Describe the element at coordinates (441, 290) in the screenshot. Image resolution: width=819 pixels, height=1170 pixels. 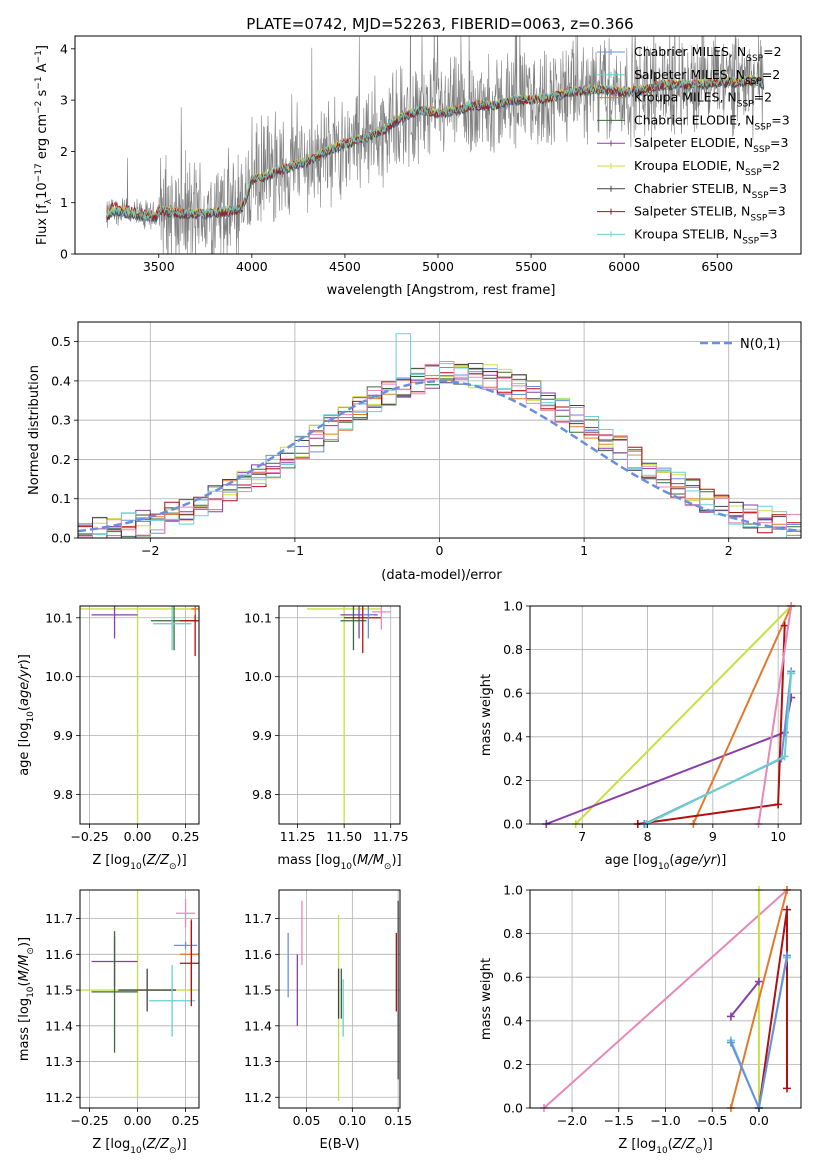
I see `x-axis-label: wavelength [Angstrom, rest frame]` at that location.